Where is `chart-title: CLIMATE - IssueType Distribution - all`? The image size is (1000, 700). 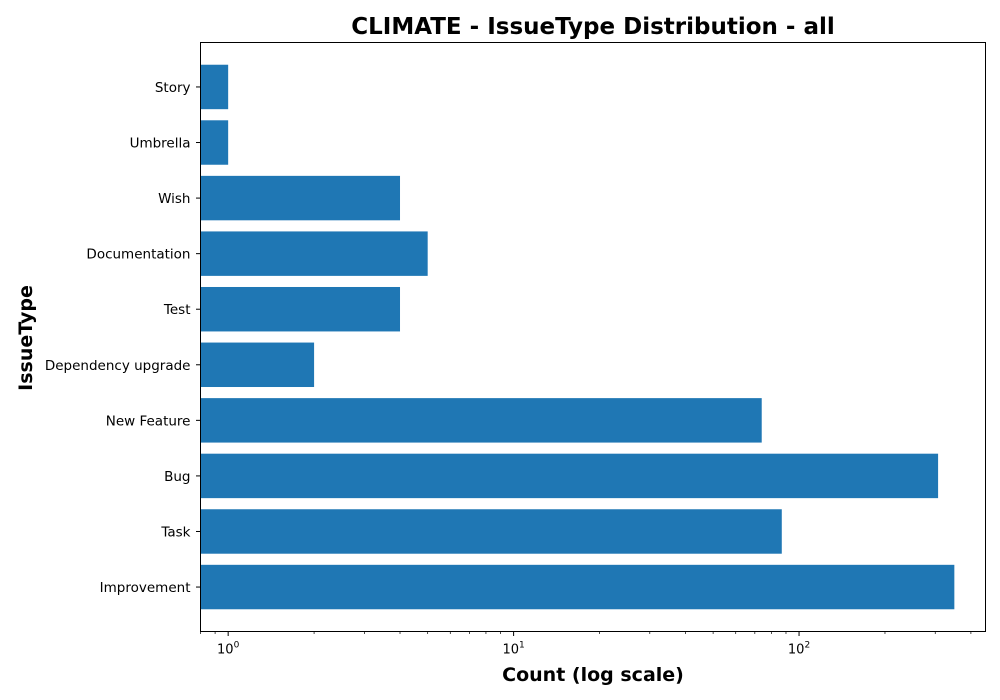
chart-title: CLIMATE - IssueType Distribution - all is located at coordinates (593, 27).